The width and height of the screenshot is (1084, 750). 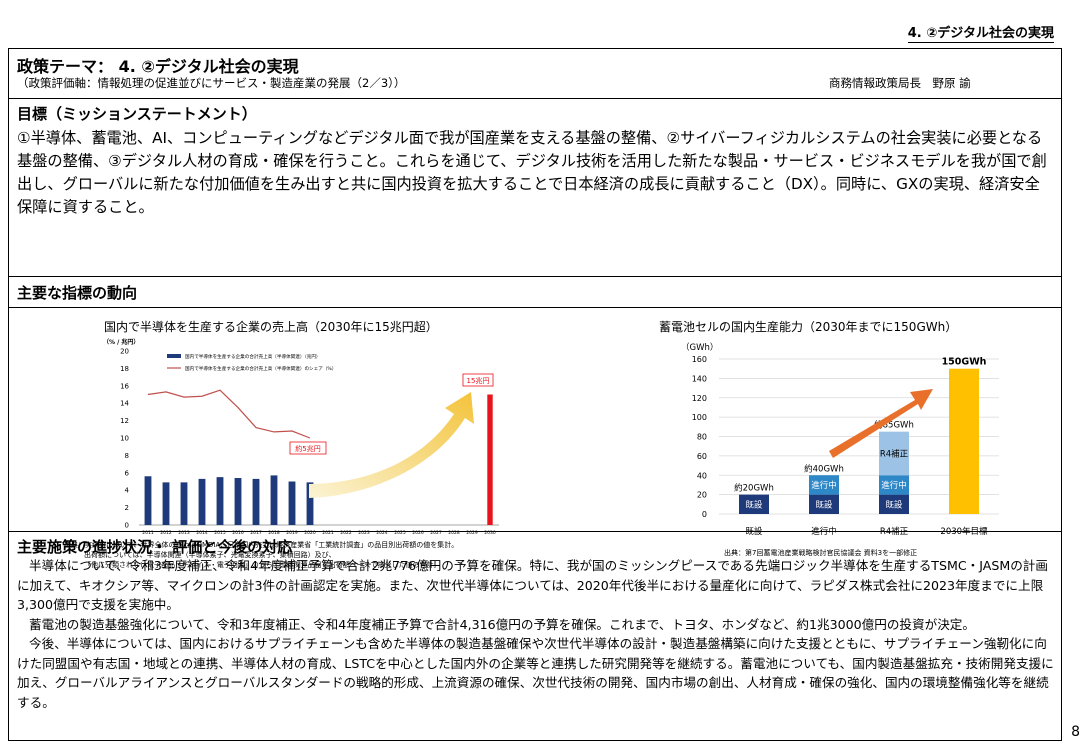 I want to click on theme-owner: 商務情報政策局長 野原 諭, so click(x=900, y=83).